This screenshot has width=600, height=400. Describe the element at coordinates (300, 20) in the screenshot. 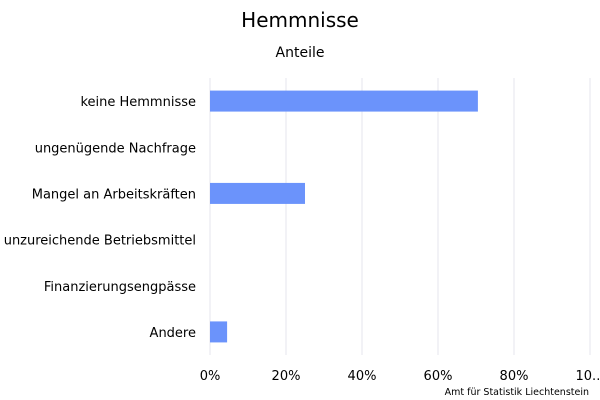

I see `chart-title: Hemmnisse` at that location.